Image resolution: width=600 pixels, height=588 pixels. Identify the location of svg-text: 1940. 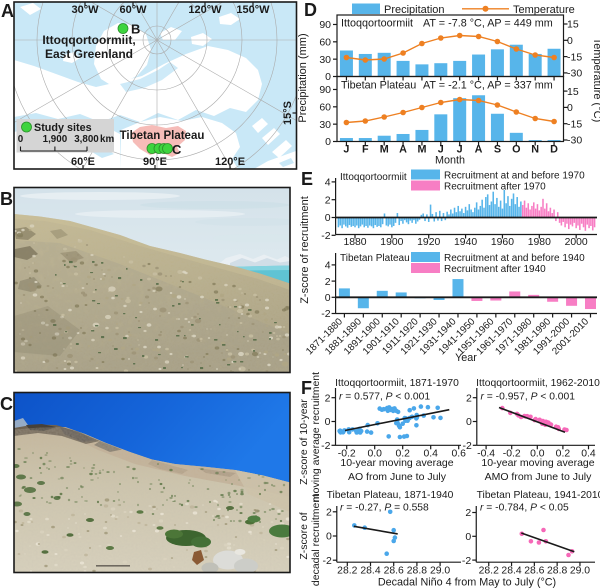
(465, 242).